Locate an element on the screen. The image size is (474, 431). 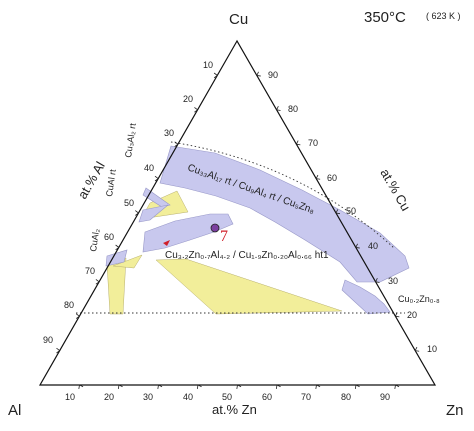
tick-left: 50 is located at coordinates (129, 203).